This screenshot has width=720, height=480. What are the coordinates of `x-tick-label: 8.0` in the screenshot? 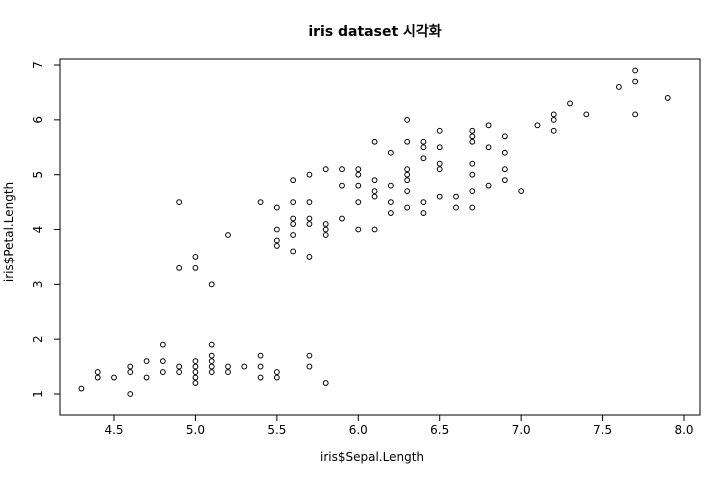 It's located at (683, 430).